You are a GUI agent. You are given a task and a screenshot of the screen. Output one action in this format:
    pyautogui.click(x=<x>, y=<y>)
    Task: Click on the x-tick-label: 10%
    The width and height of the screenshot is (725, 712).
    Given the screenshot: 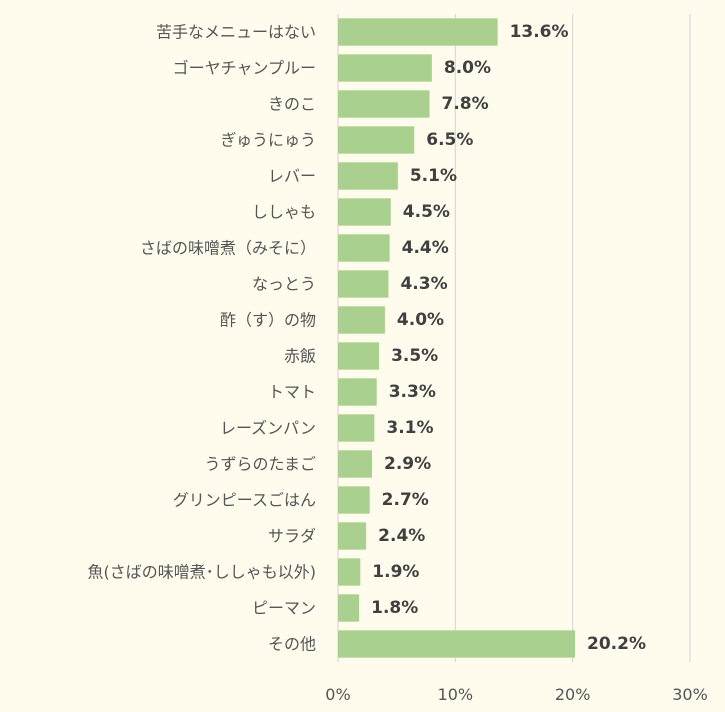 What is the action you would take?
    pyautogui.click(x=456, y=694)
    